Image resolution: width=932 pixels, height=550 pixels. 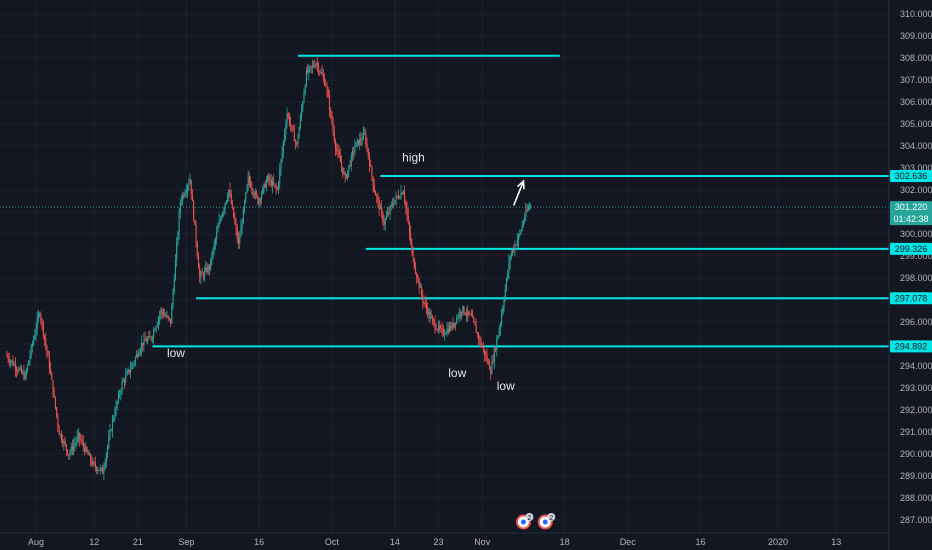 What do you see at coordinates (395, 542) in the screenshot?
I see `time-tick-label: 14` at bounding box center [395, 542].